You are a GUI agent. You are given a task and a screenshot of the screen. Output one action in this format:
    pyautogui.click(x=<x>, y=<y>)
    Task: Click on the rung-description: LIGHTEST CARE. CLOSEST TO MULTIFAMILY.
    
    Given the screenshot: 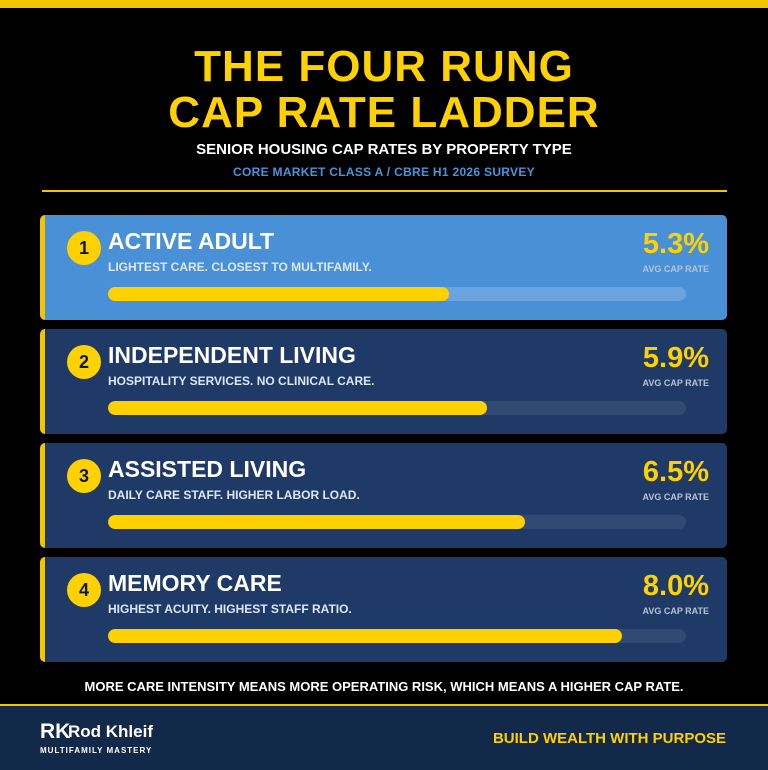 What is the action you would take?
    pyautogui.click(x=240, y=267)
    